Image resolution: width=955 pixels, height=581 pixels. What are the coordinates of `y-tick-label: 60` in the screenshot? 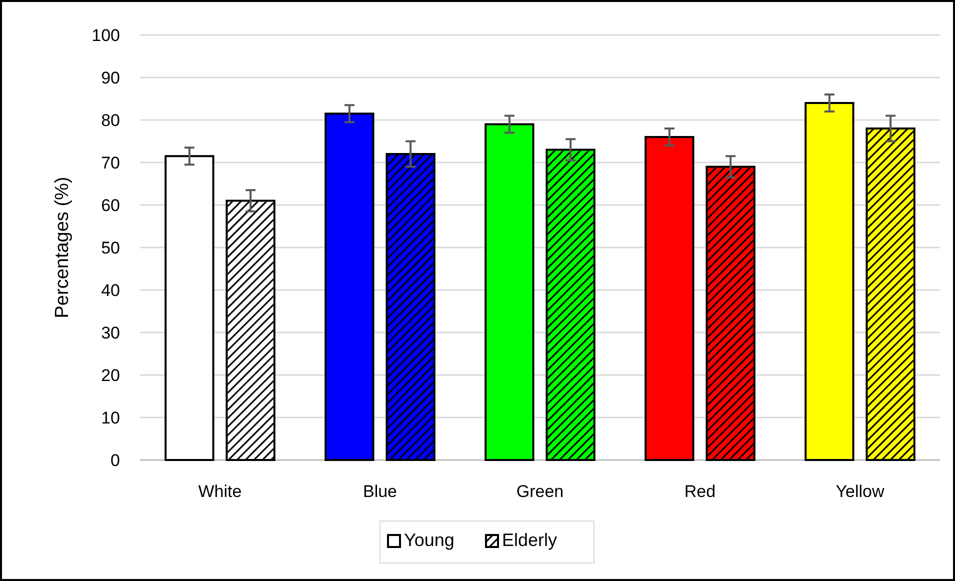 It's located at (110, 205).